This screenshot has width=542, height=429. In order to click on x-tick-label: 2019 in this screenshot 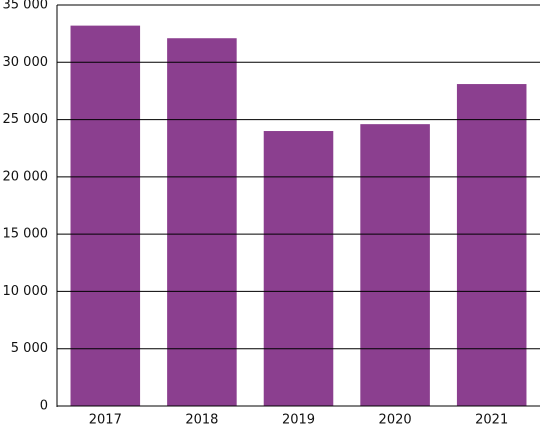, I will do `click(298, 420)`.